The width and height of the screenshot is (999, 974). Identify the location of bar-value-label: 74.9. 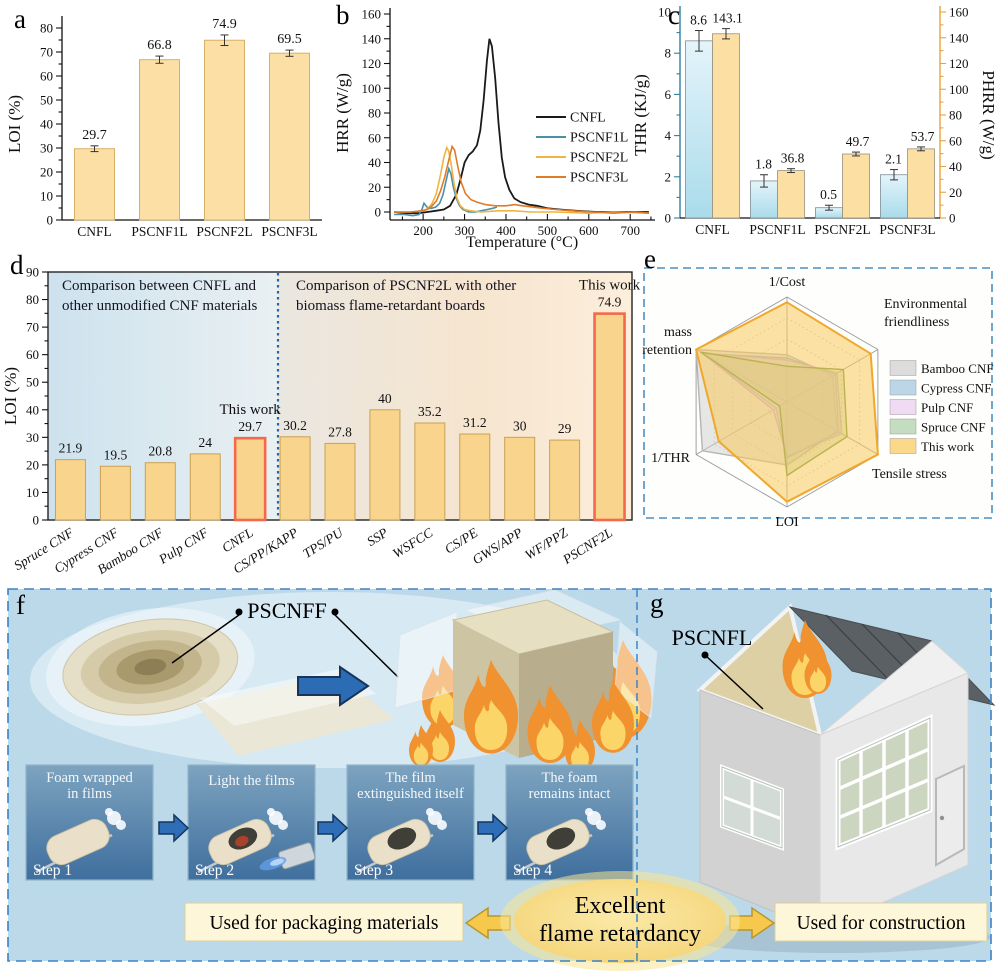
(610, 302).